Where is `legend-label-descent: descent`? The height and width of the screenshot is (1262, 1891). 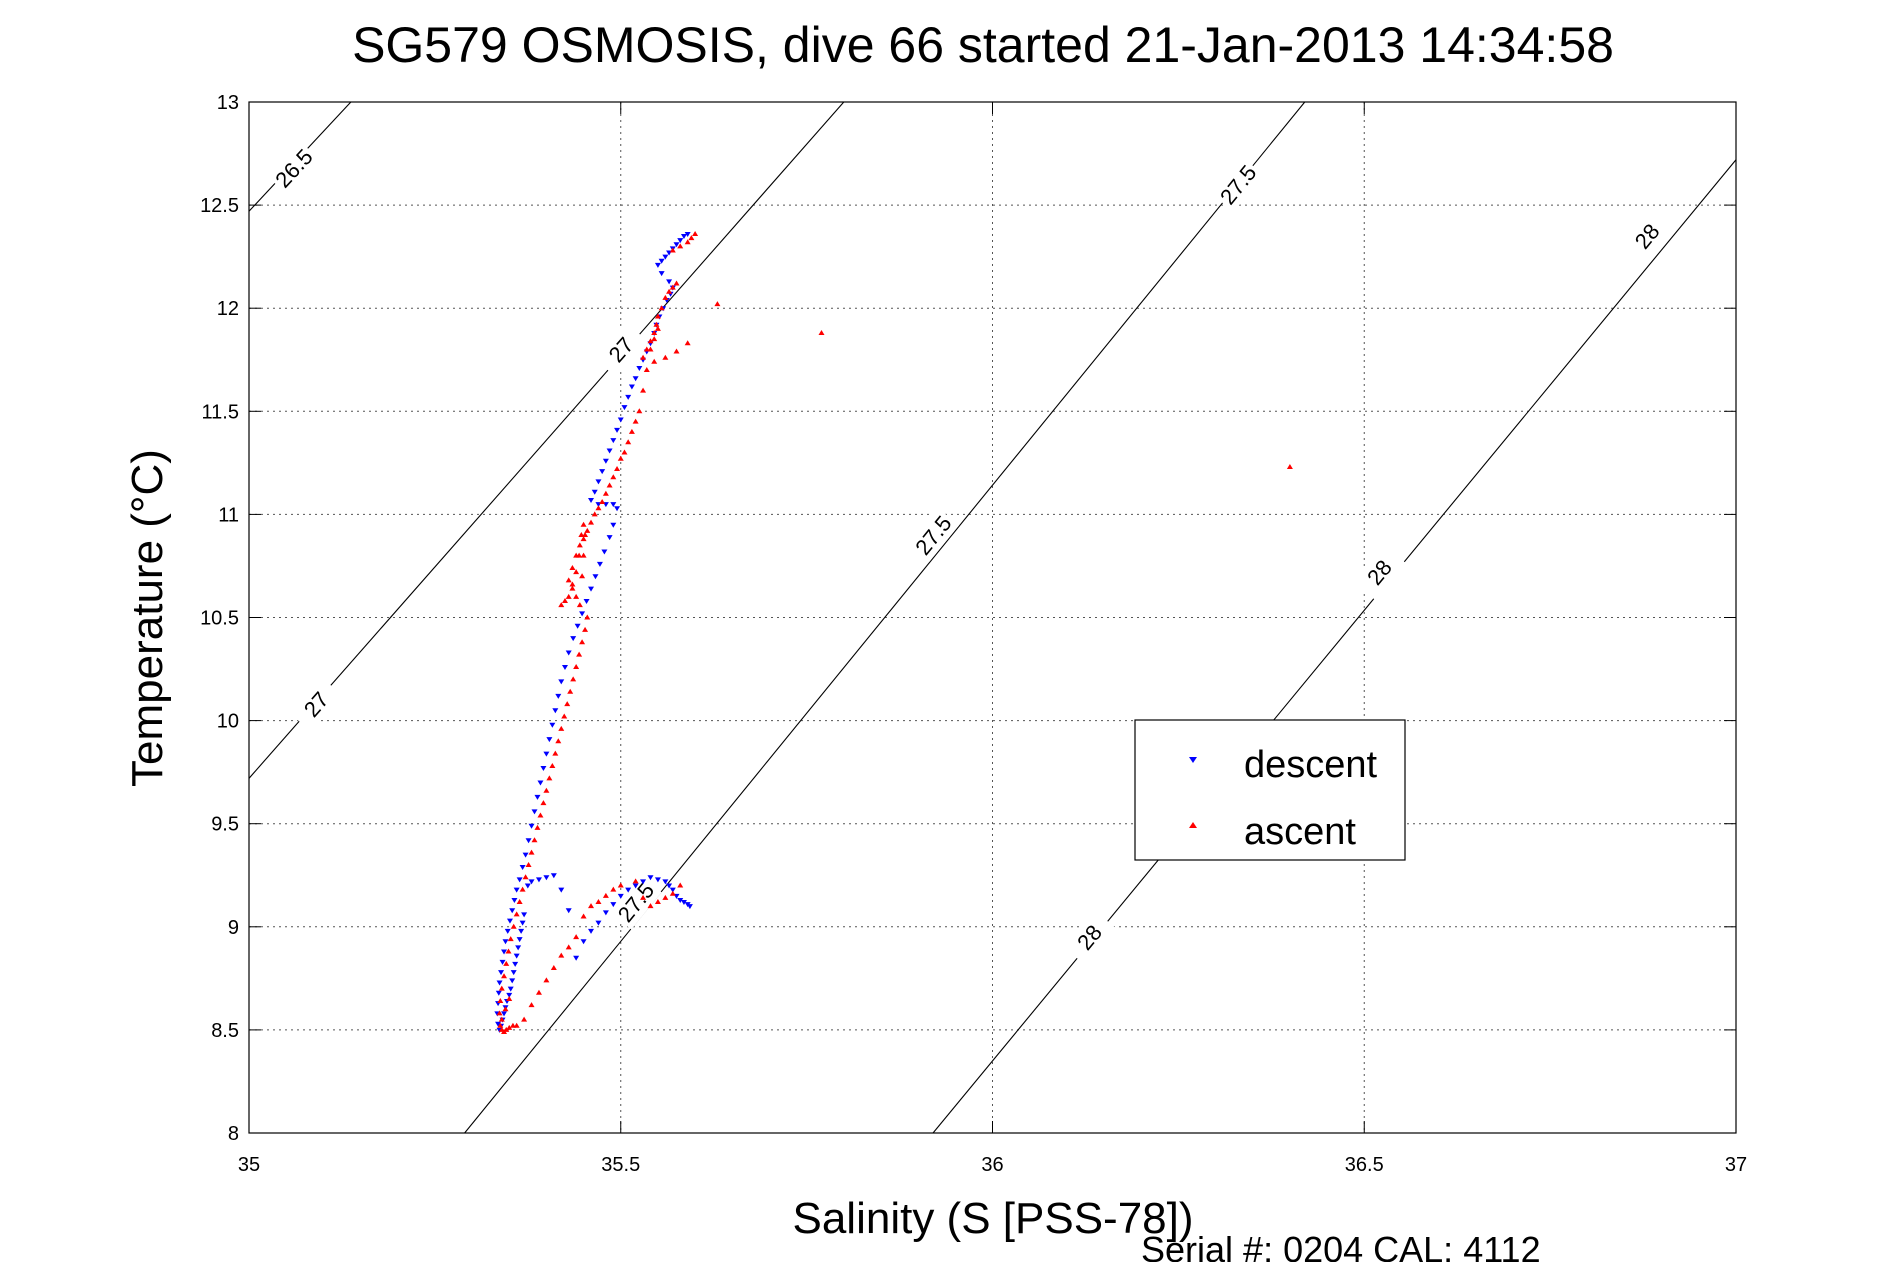
legend-label-descent: descent is located at coordinates (1311, 765).